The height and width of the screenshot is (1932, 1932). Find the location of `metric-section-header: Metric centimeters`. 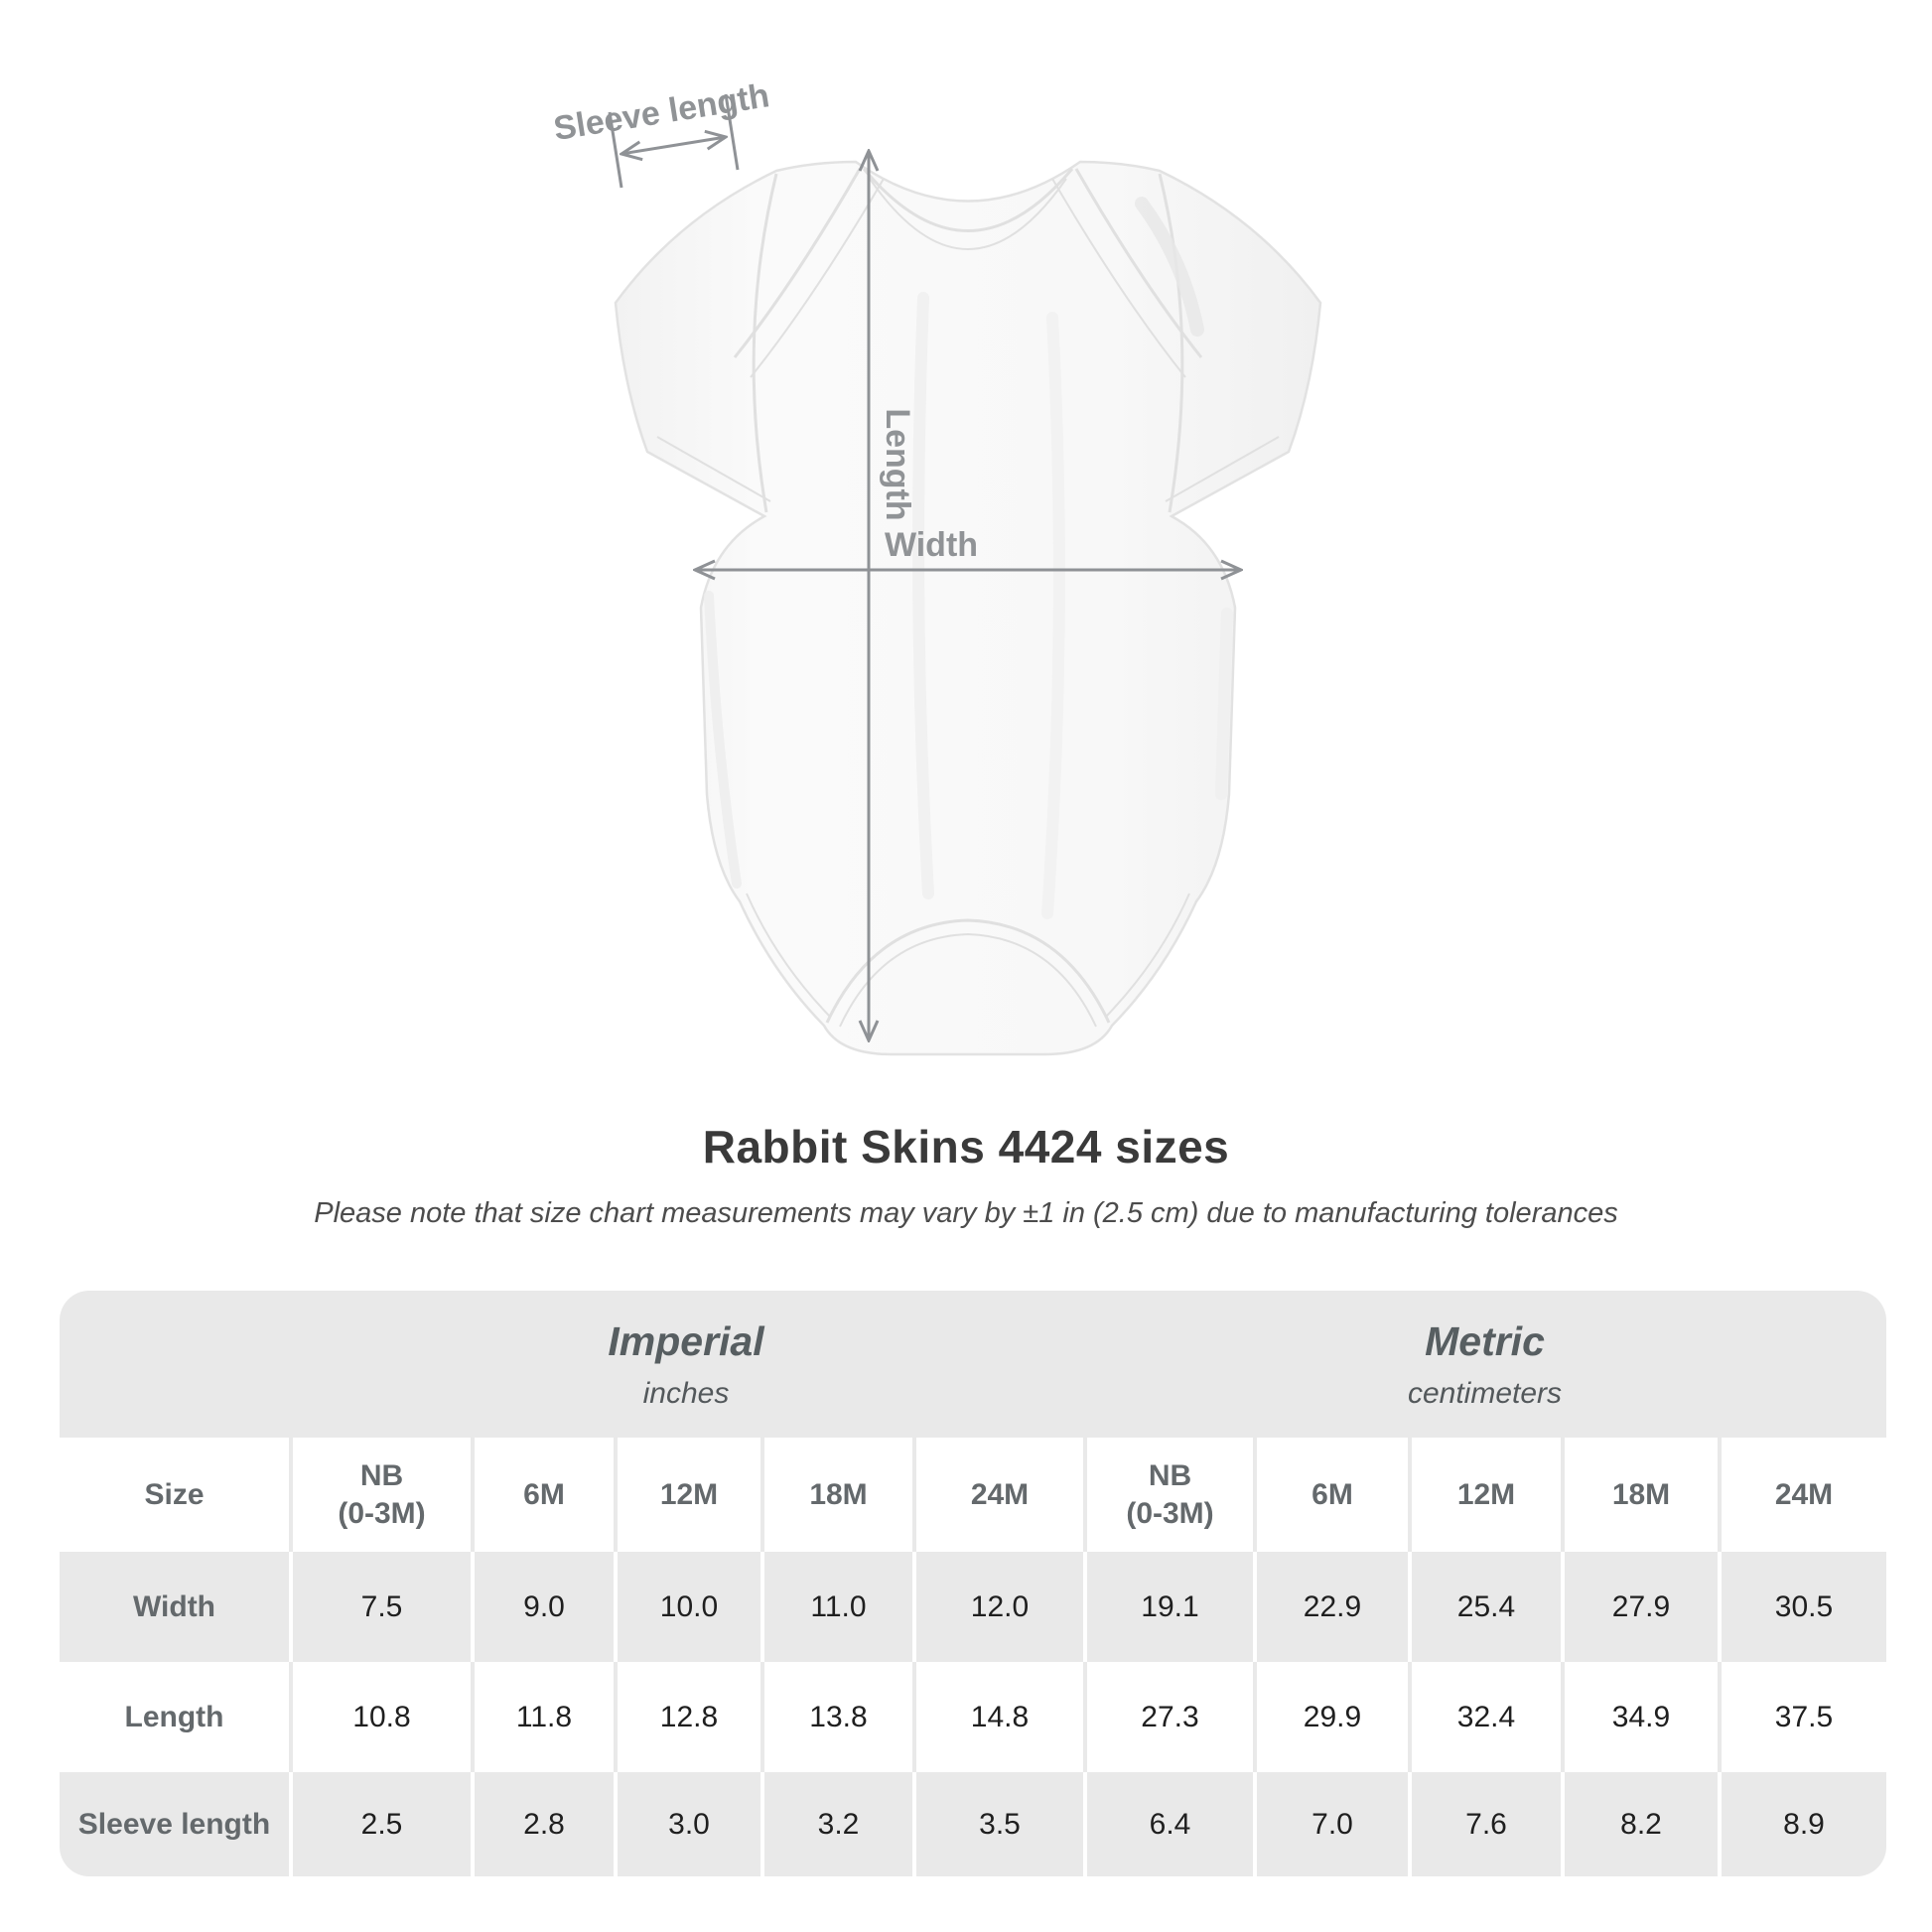

metric-section-header: Metric centimeters is located at coordinates (1485, 1364).